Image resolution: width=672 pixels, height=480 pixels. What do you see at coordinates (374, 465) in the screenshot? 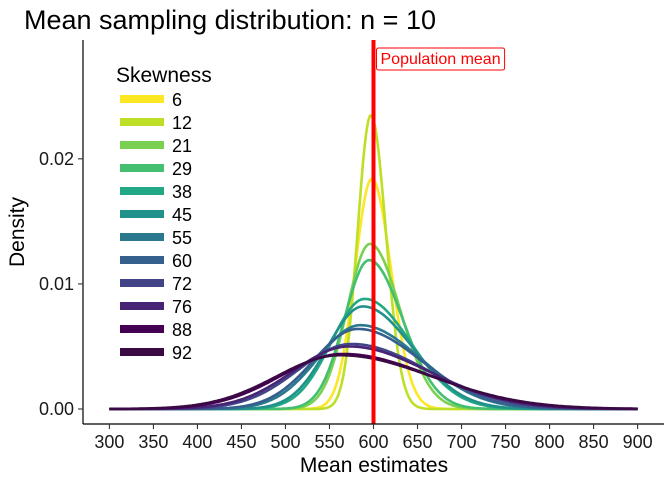
I see `x-axis-title: Mean estimates` at bounding box center [374, 465].